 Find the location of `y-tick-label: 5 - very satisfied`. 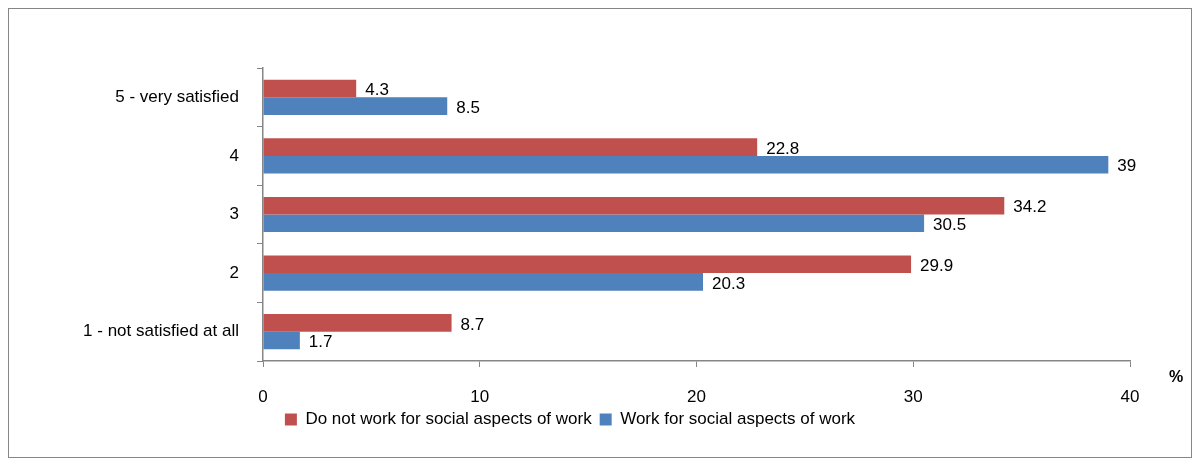

y-tick-label: 5 - very satisfied is located at coordinates (177, 96).